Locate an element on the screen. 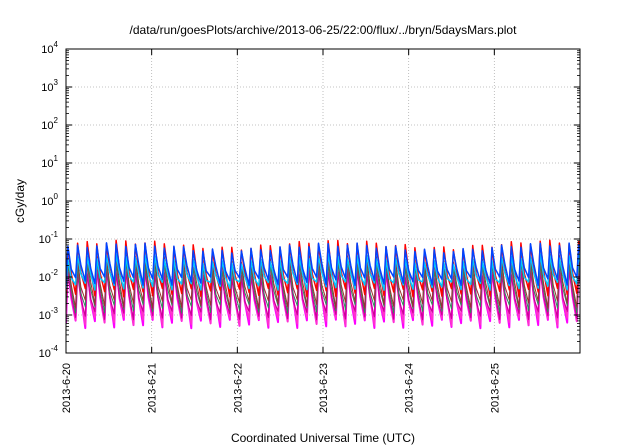  y-tick-label: 10⁻³ is located at coordinates (49, 314).